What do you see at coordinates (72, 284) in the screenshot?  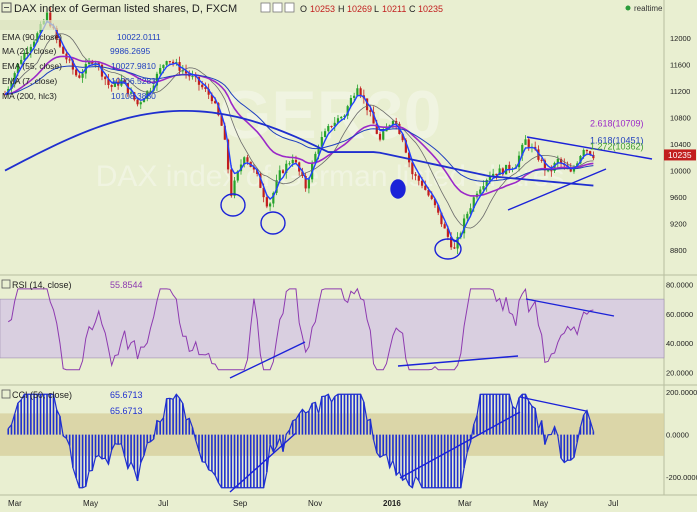 I see `rsi-header: RSI (14, close) 55.8544` at bounding box center [72, 284].